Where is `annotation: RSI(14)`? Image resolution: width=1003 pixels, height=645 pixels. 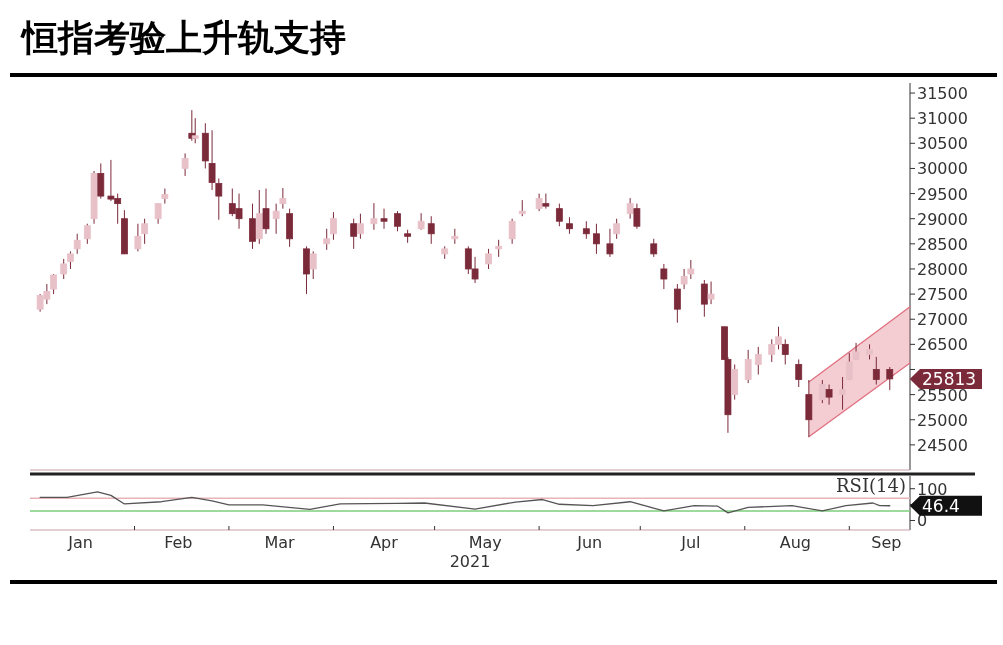 annotation: RSI(14) is located at coordinates (871, 485).